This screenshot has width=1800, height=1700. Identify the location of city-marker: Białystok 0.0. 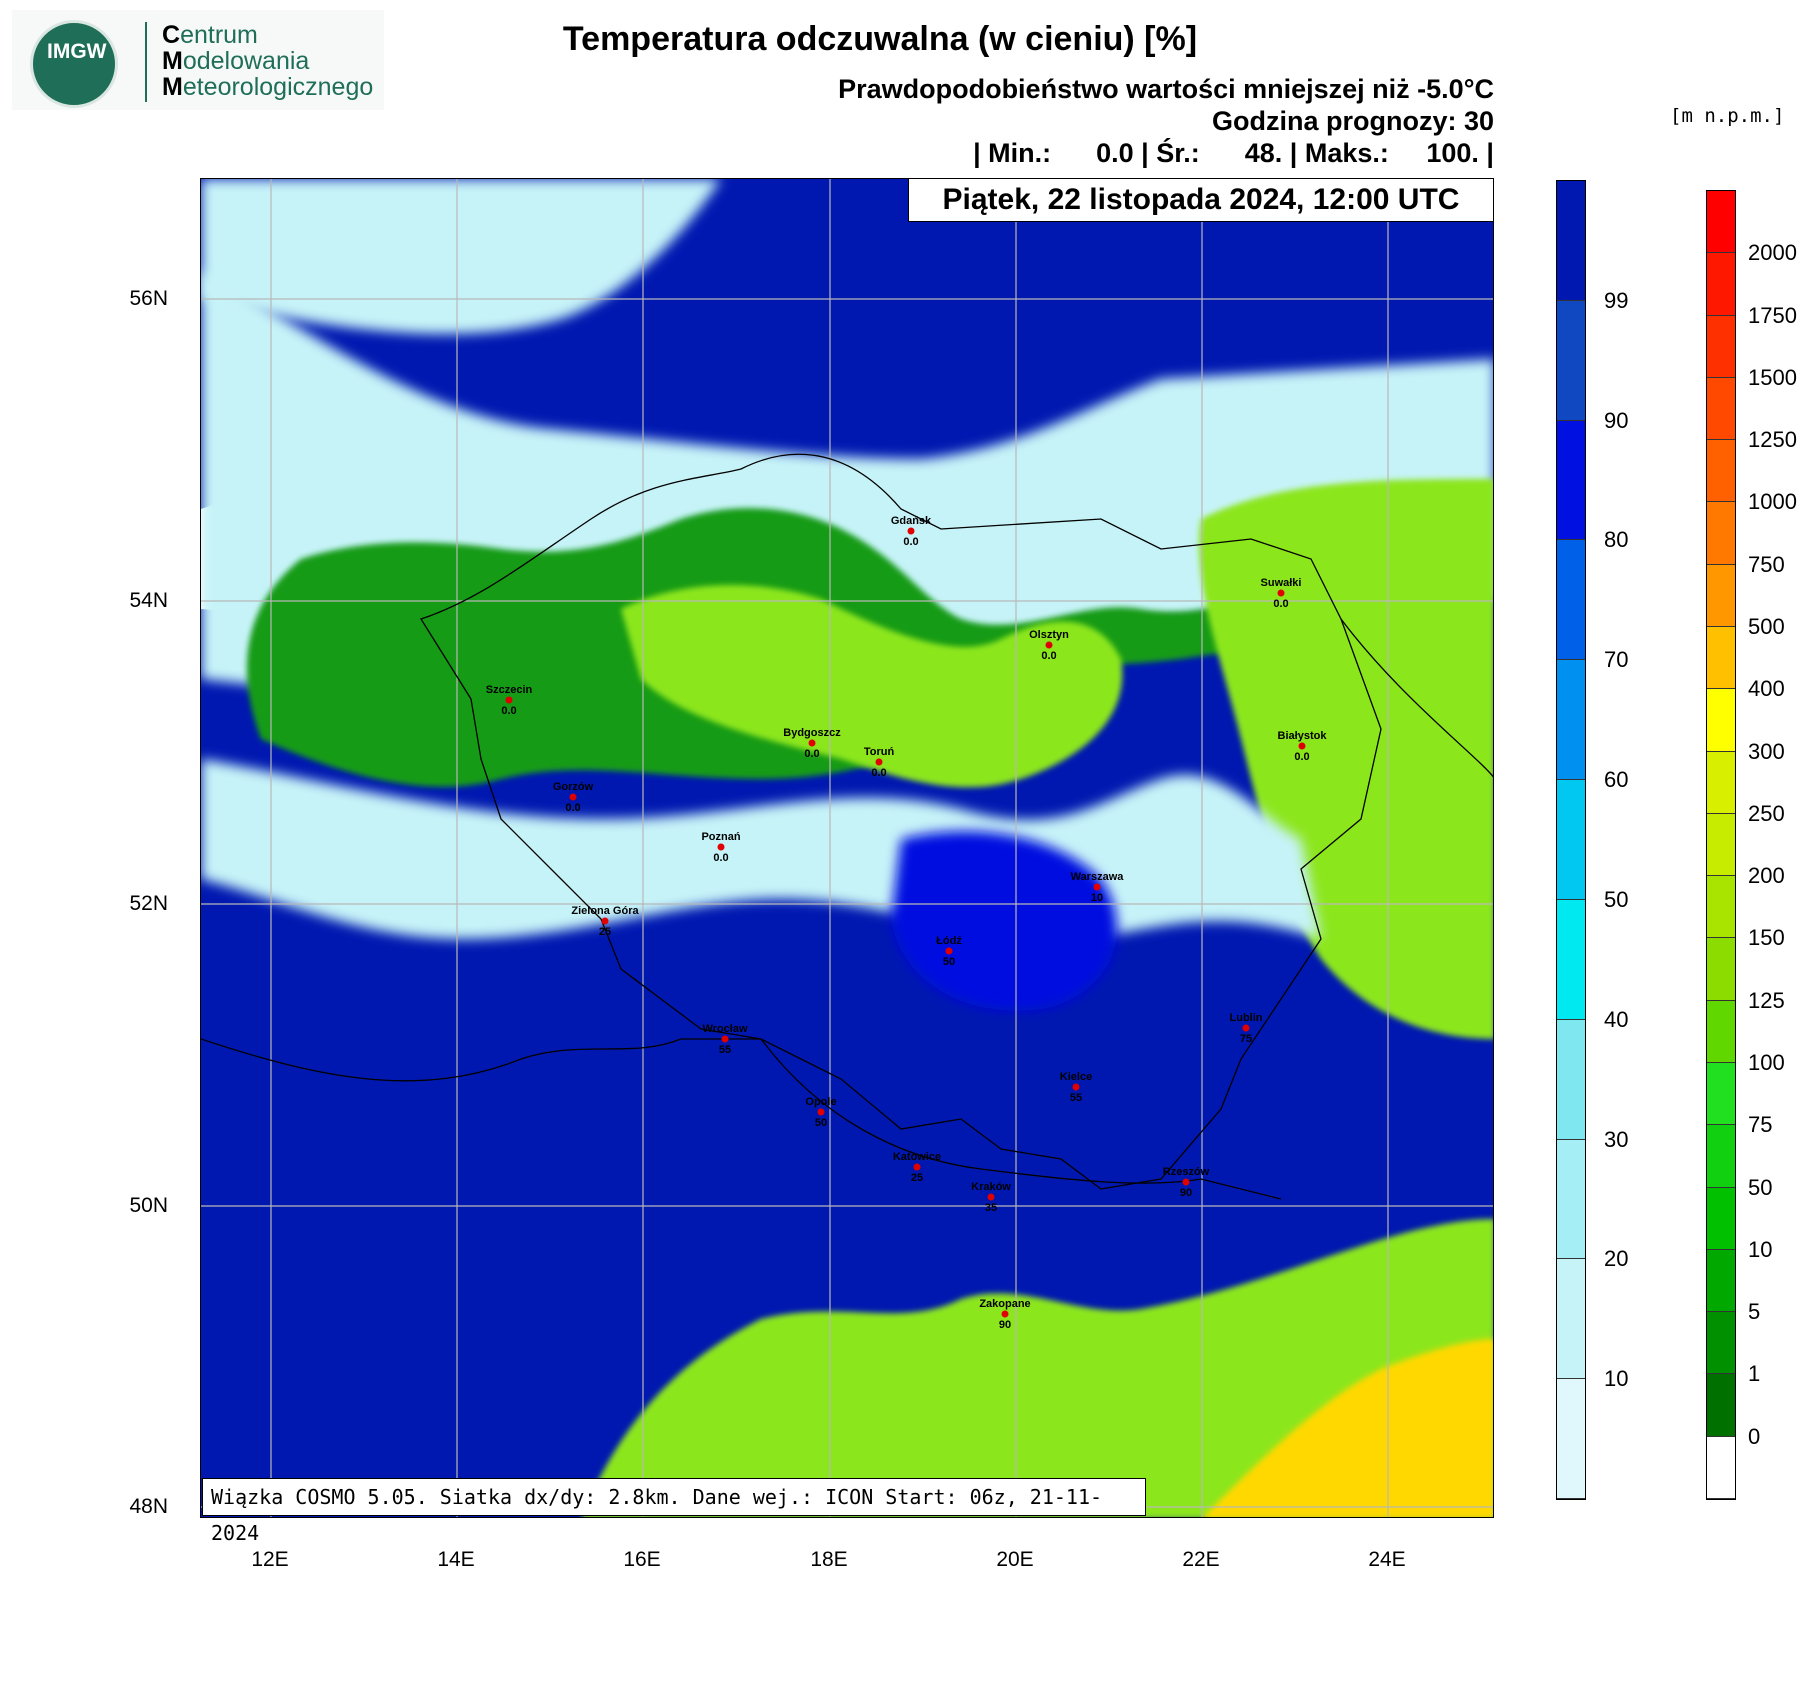
(1303, 746).